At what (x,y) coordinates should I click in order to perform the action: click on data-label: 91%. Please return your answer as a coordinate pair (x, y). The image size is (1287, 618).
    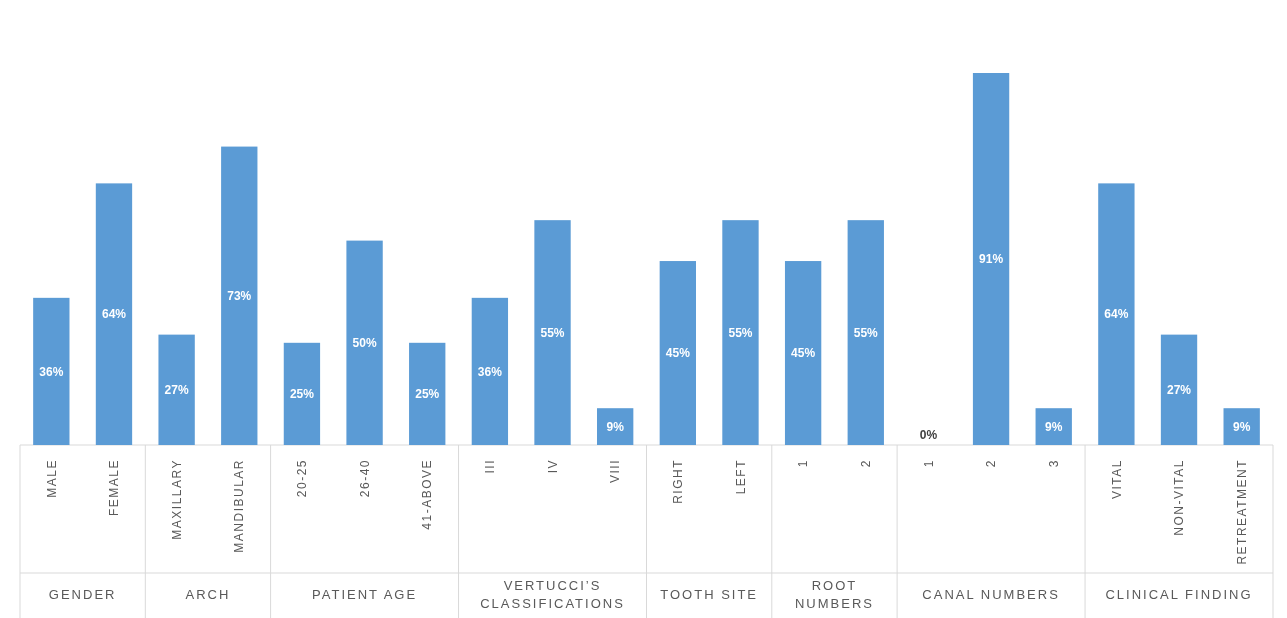
    Looking at the image, I should click on (991, 259).